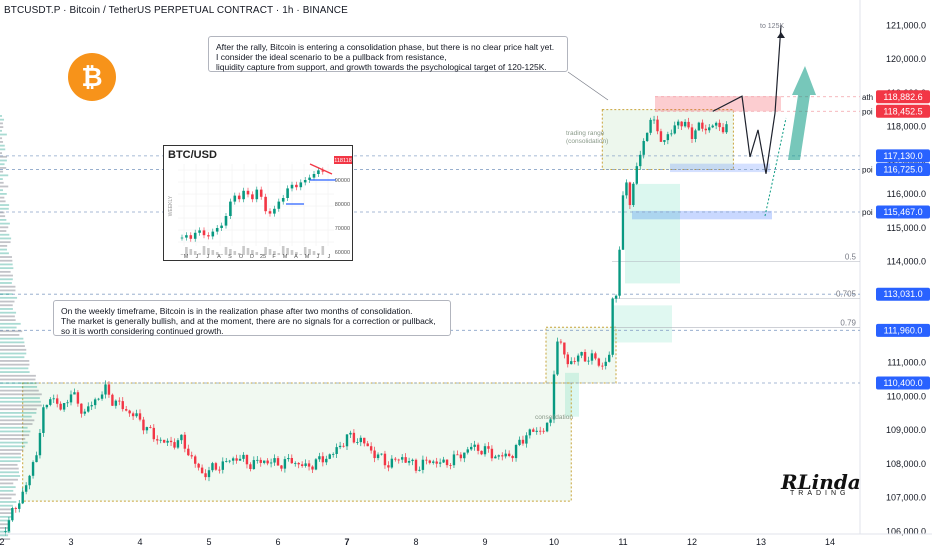 Image resolution: width=932 pixels, height=550 pixels. Describe the element at coordinates (554, 417) in the screenshot. I see `consolidation-label: consolidation` at that location.